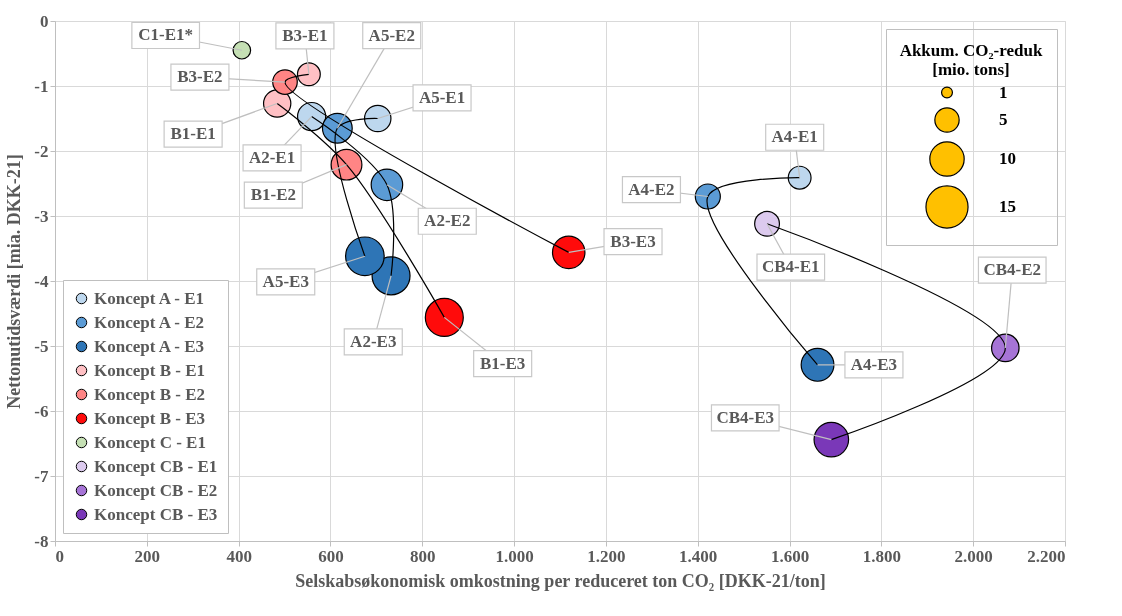 Image resolution: width=1122 pixels, height=616 pixels. Describe the element at coordinates (150, 442) in the screenshot. I see `legend-label: Koncept C - E1` at that location.